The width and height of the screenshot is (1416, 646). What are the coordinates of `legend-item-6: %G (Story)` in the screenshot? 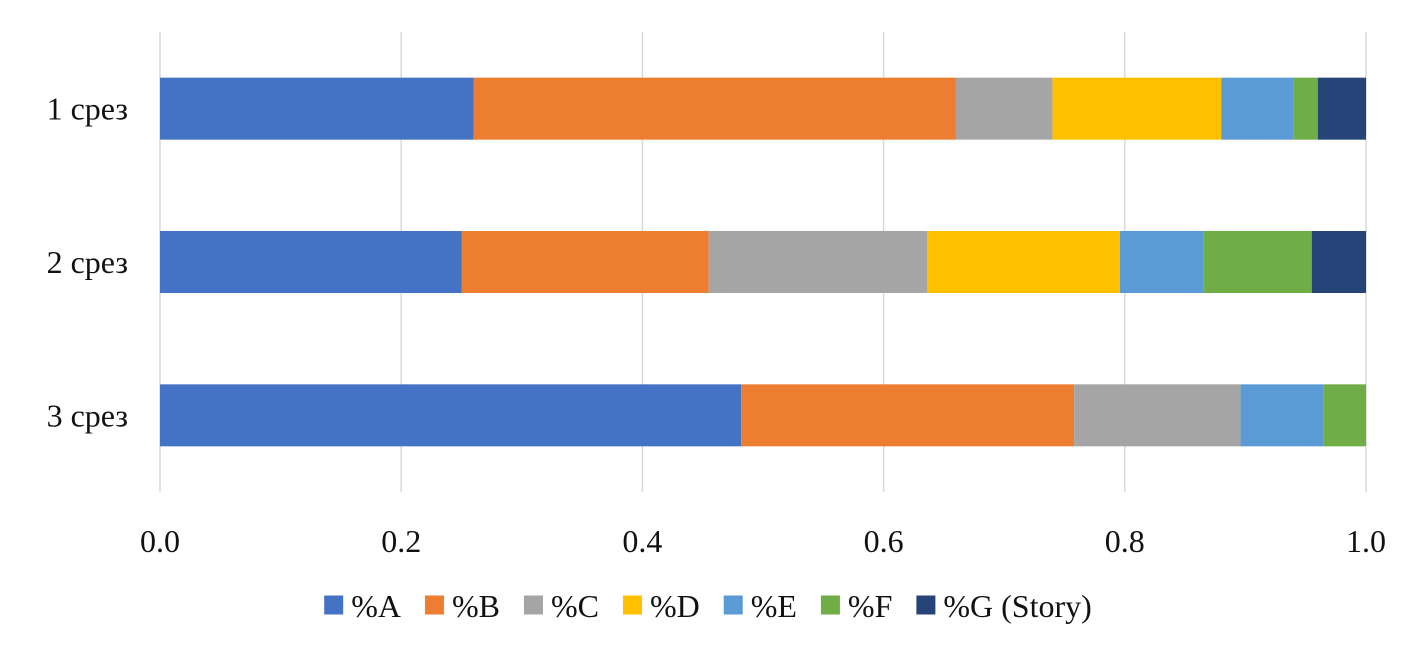 It's located at (1004, 606).